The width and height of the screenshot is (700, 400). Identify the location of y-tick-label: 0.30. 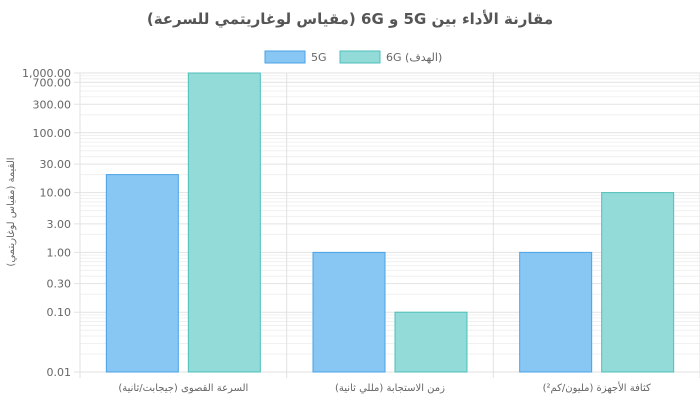
(59, 284).